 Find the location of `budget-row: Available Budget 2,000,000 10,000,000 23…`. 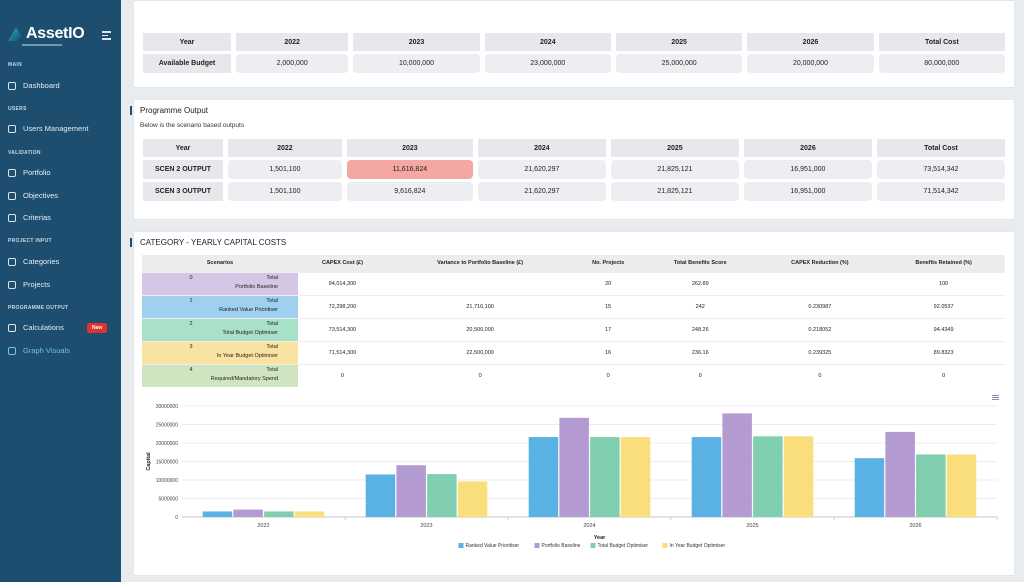

budget-row: Available Budget 2,000,000 10,000,000 23… is located at coordinates (574, 63).